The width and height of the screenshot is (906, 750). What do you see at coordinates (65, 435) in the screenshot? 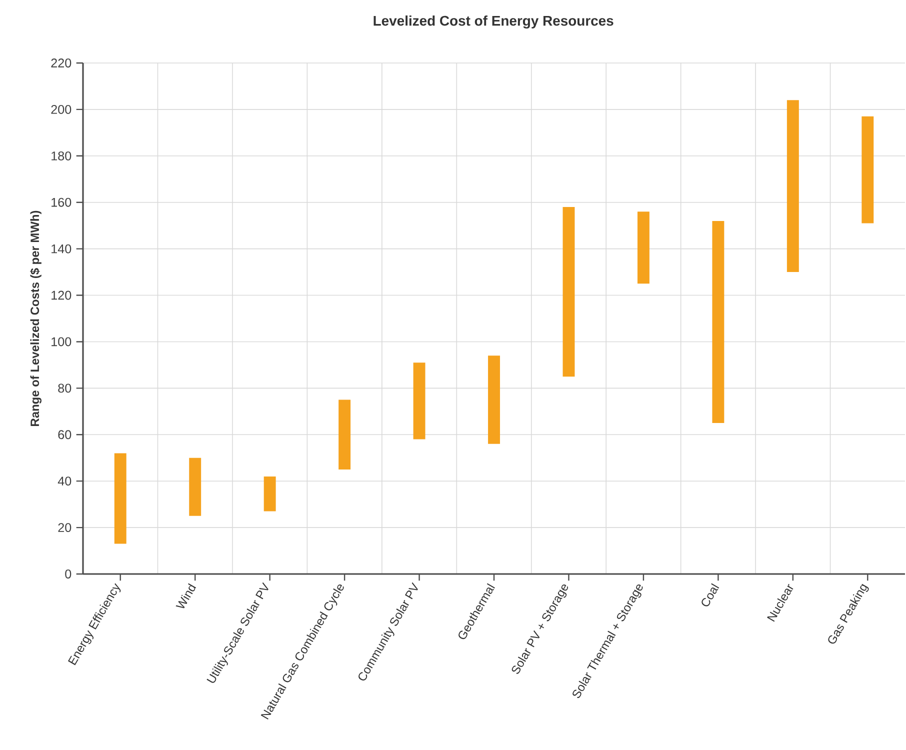
I see `y-tick-label: 60` at bounding box center [65, 435].